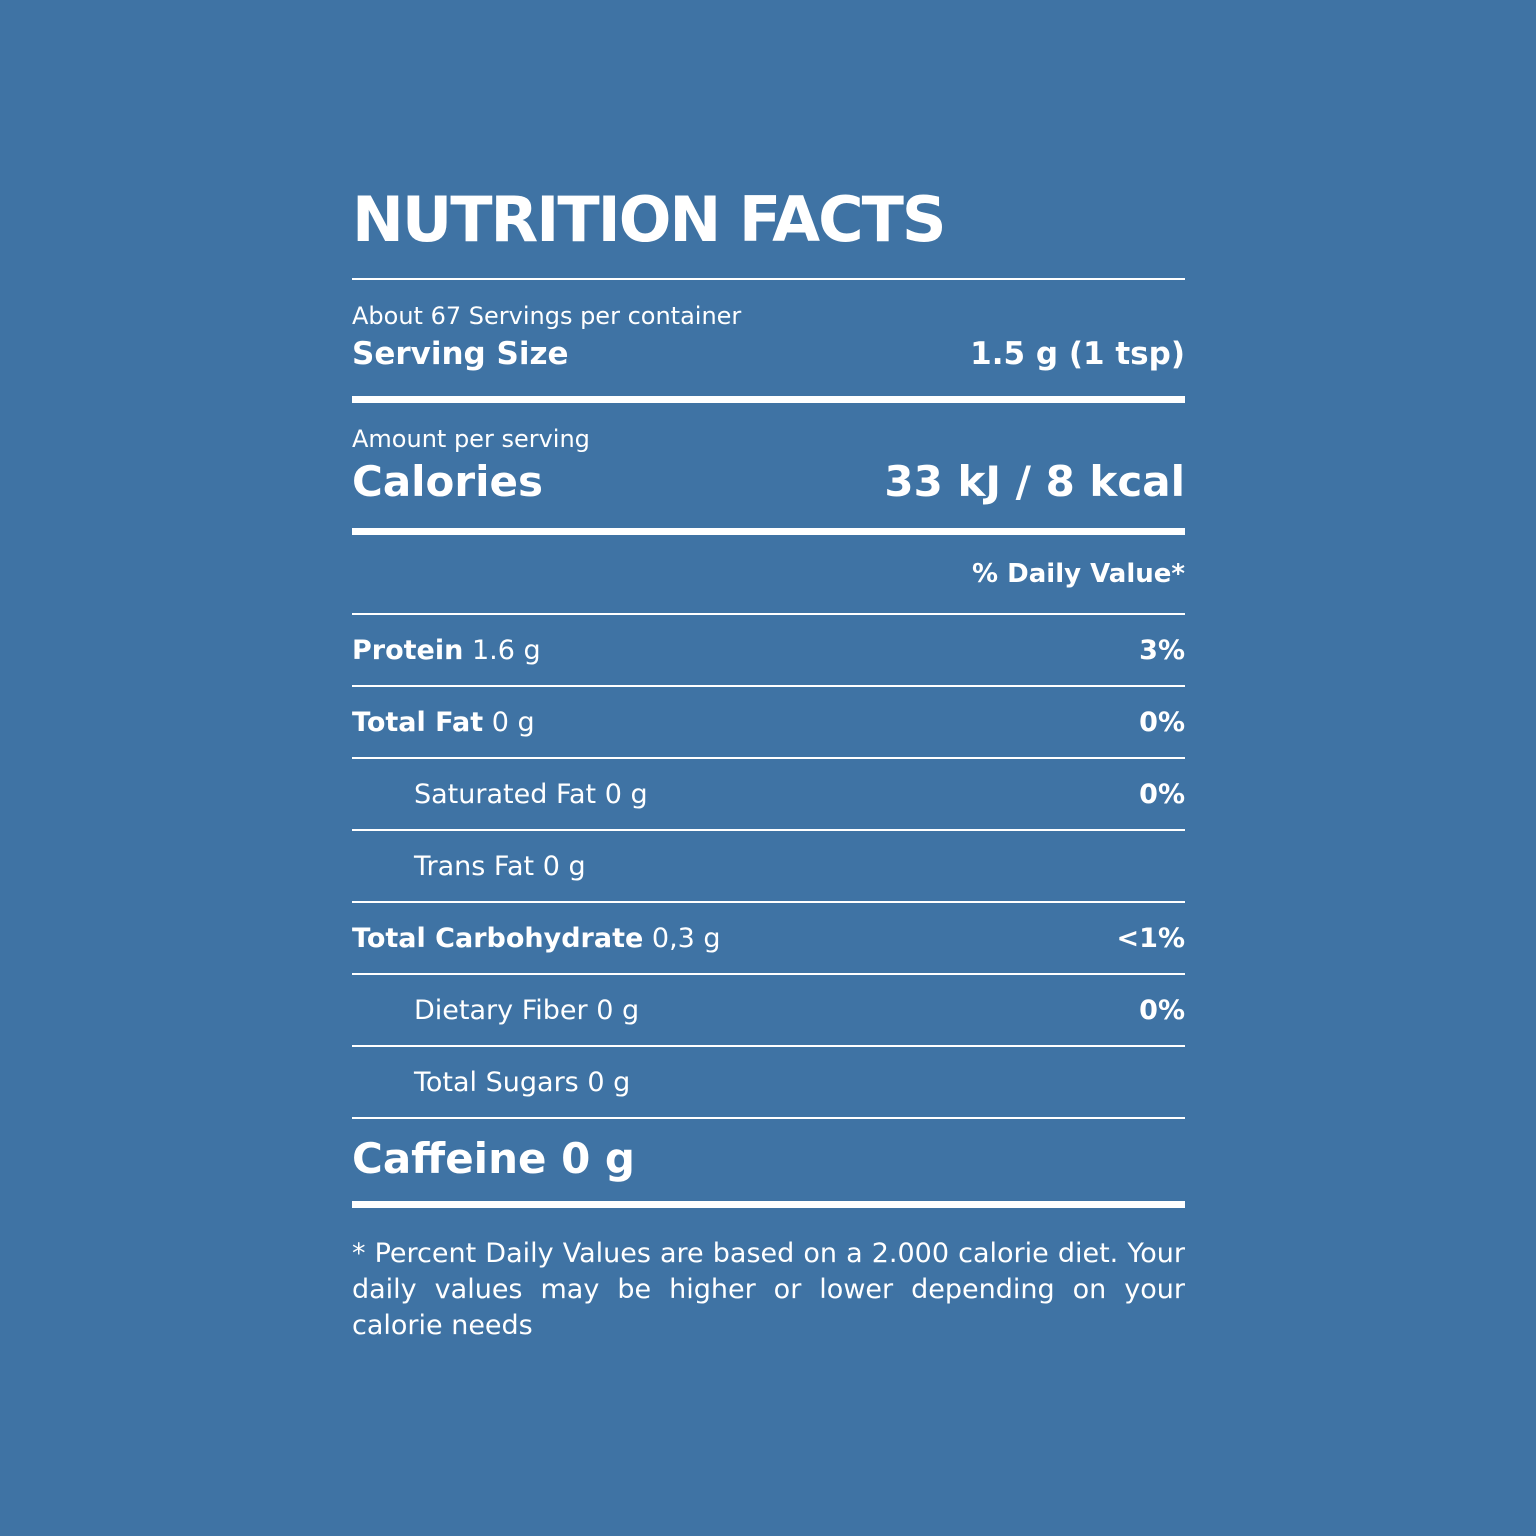 Image resolution: width=1536 pixels, height=1536 pixels. Describe the element at coordinates (547, 316) in the screenshot. I see `servings: About 67 Servings per container` at that location.